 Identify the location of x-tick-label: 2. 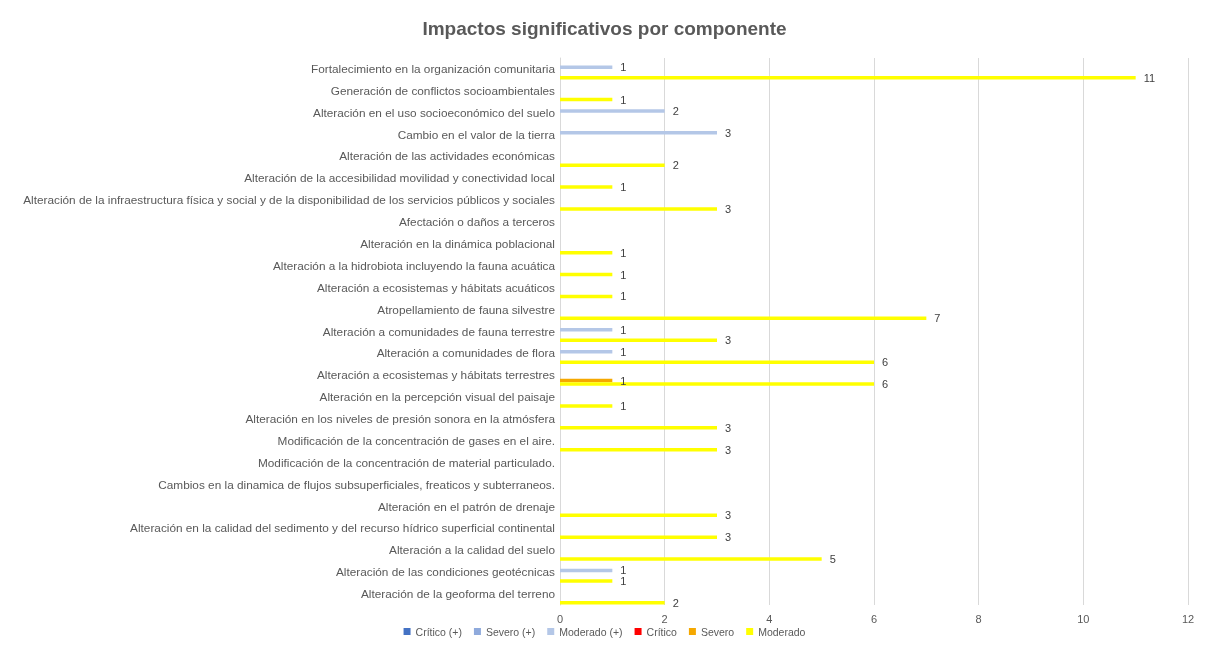
(664, 618).